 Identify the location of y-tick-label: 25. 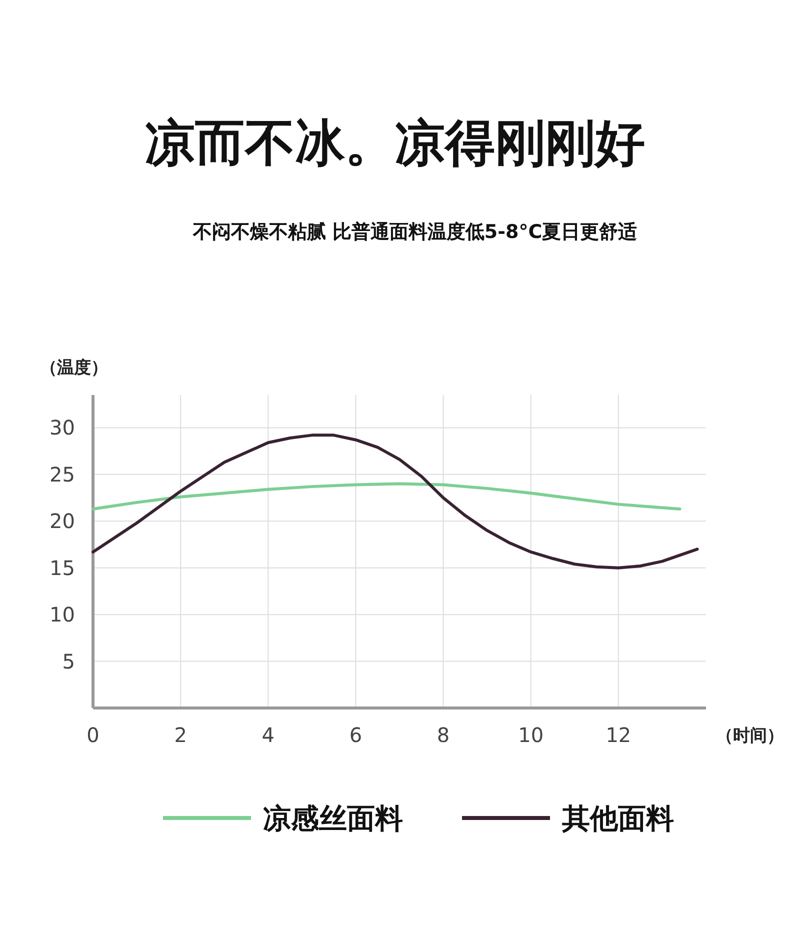
(62, 474).